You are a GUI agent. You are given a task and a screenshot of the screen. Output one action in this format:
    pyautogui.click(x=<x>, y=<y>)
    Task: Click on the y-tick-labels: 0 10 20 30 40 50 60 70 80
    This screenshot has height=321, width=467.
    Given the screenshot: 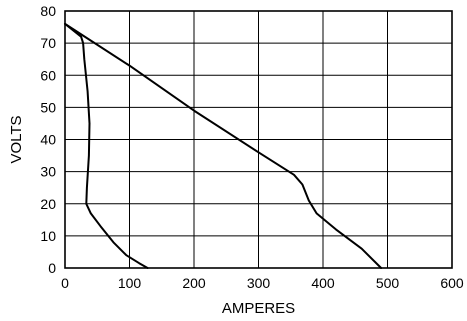 What is the action you would take?
    pyautogui.click(x=48, y=139)
    